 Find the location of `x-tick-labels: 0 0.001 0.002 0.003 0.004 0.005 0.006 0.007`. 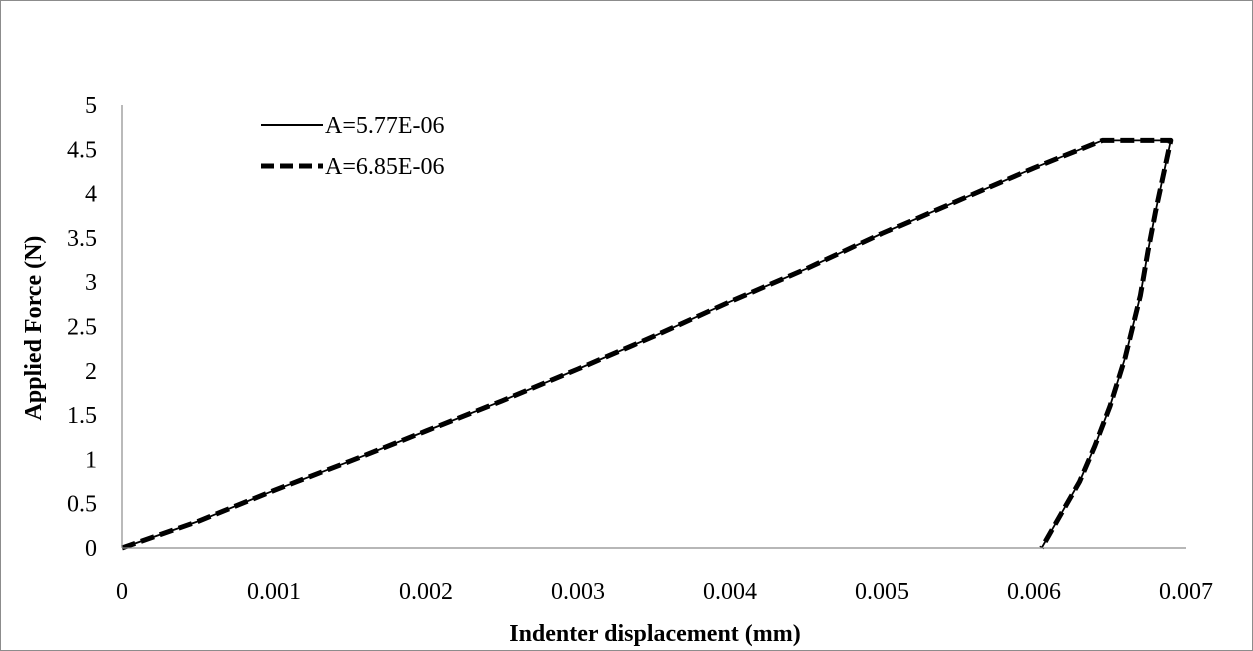

x-tick-labels: 0 0.001 0.002 0.003 0.004 0.005 0.006 0.007 is located at coordinates (664, 592).